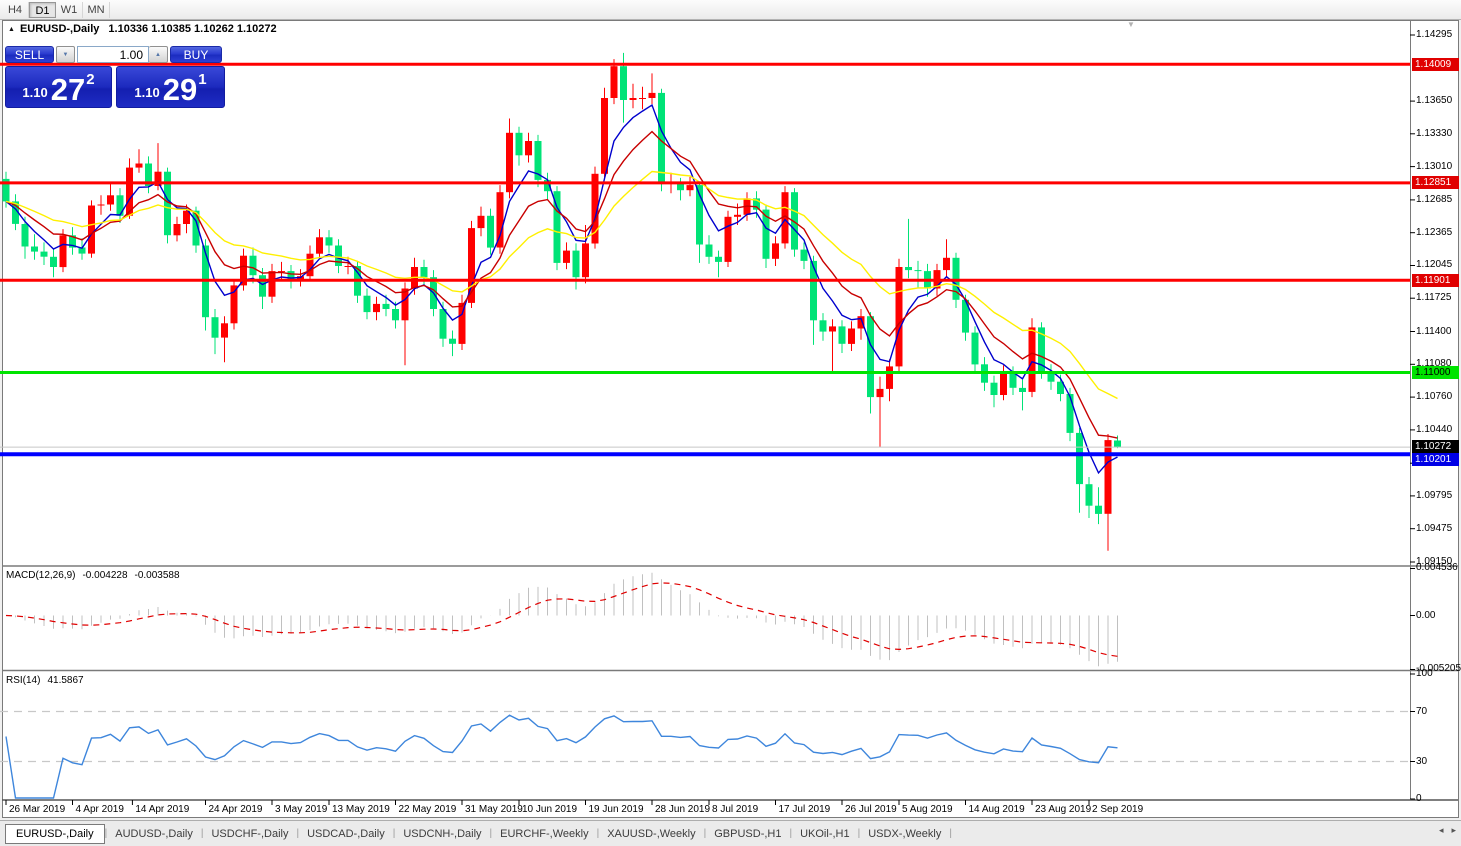 The width and height of the screenshot is (1461, 846). Describe the element at coordinates (69, 9) in the screenshot. I see `timeframe-button-w1: W1` at that location.